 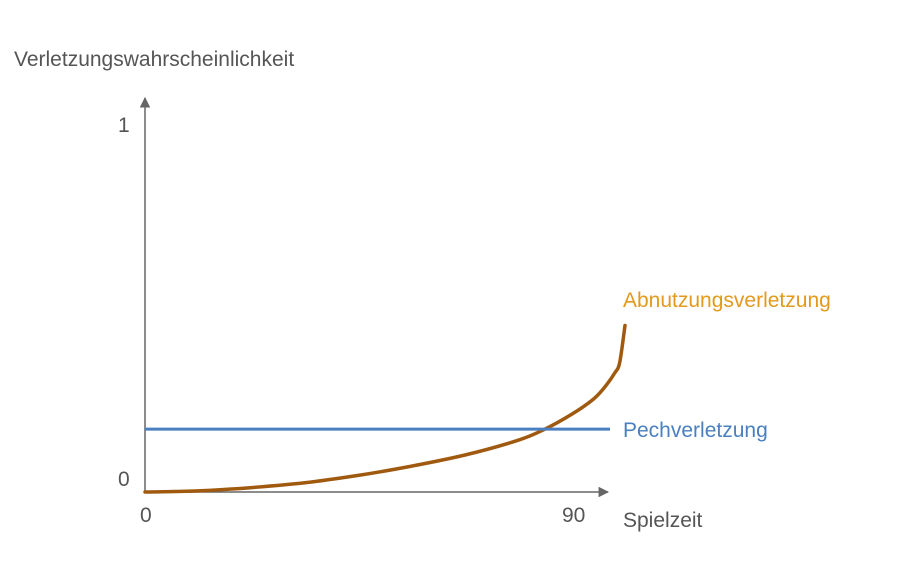 What do you see at coordinates (154, 59) in the screenshot?
I see `y-axis-label: Verletzungswahrscheinlichkeit` at bounding box center [154, 59].